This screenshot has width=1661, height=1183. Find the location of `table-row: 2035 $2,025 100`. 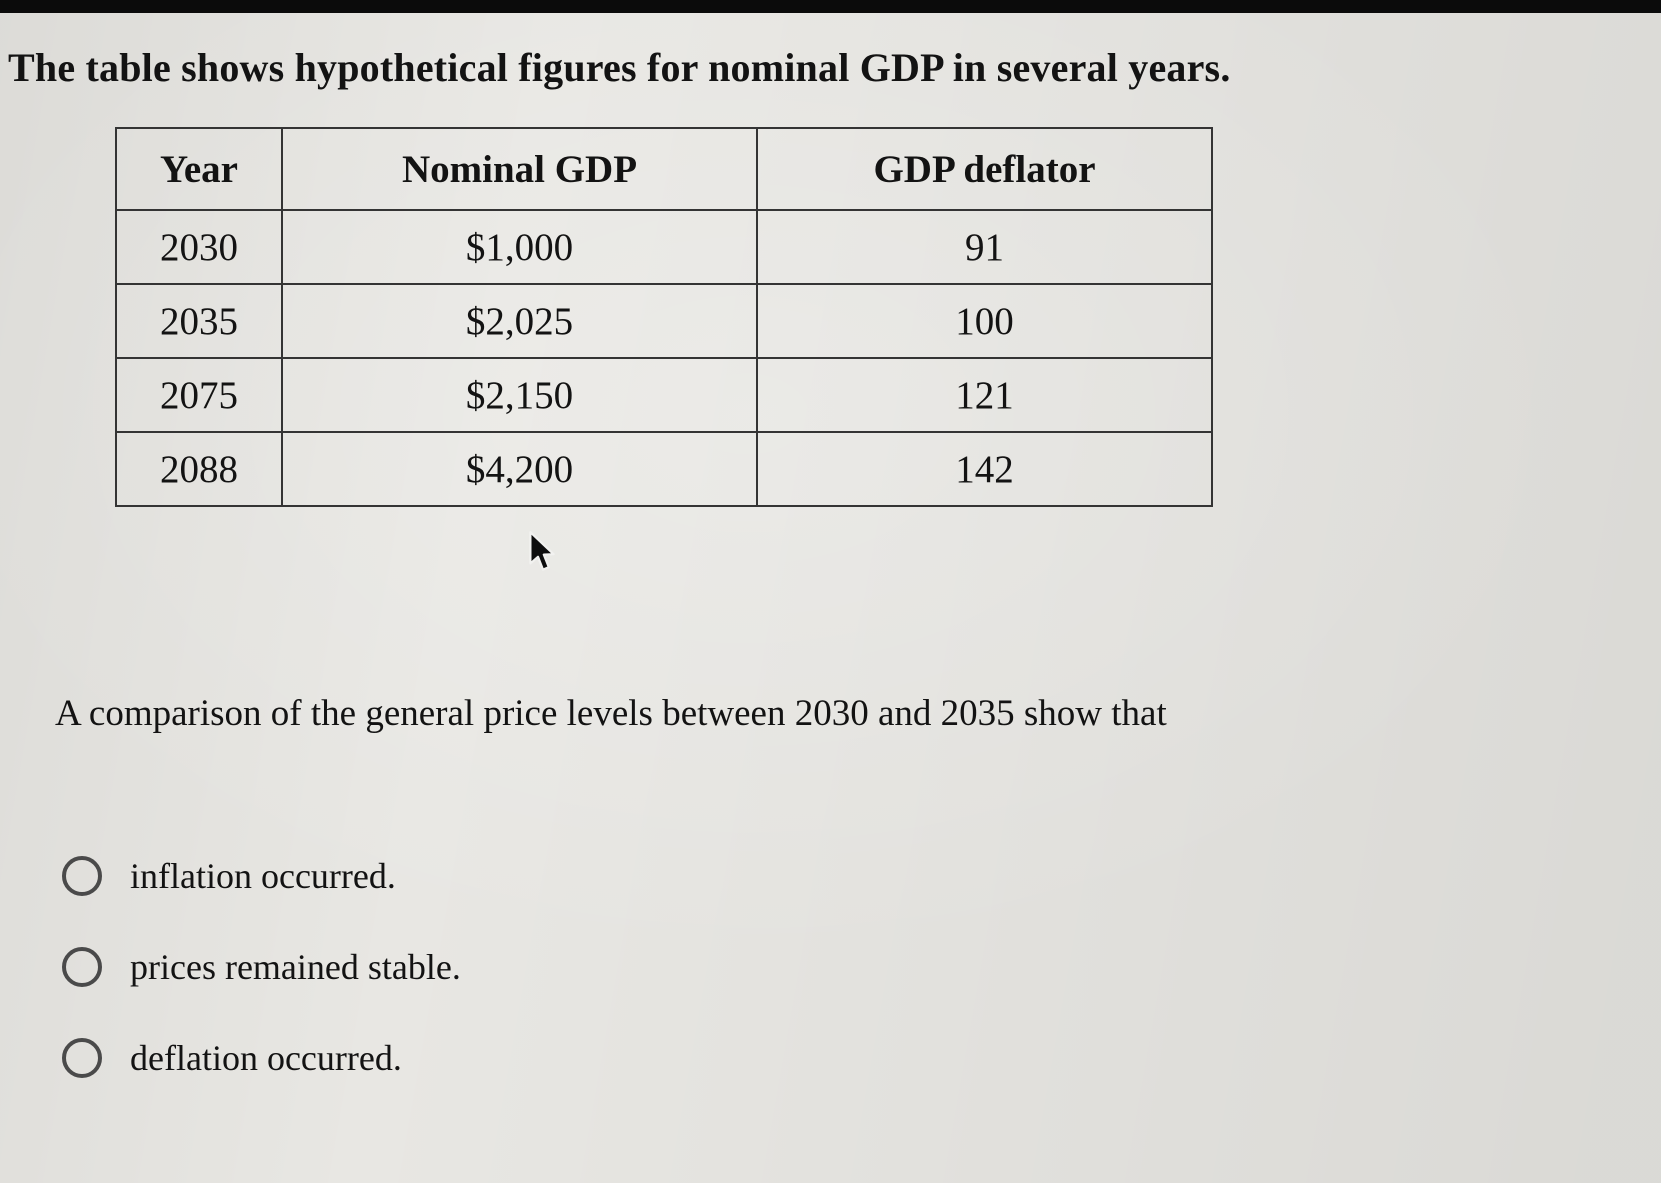

table-row: 2035 $2,025 100 is located at coordinates (664, 321).